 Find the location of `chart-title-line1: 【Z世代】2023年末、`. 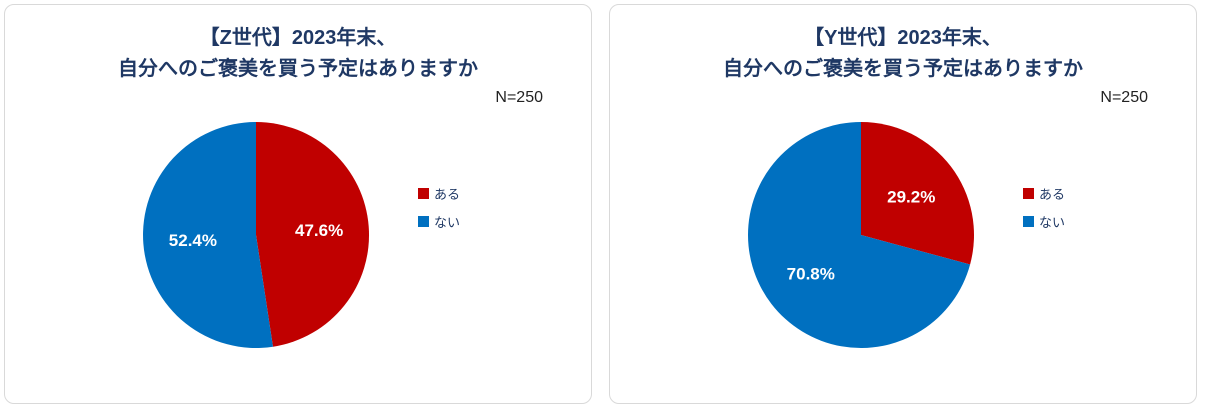

chart-title-line1: 【Z世代】2023年末、 is located at coordinates (298, 38).